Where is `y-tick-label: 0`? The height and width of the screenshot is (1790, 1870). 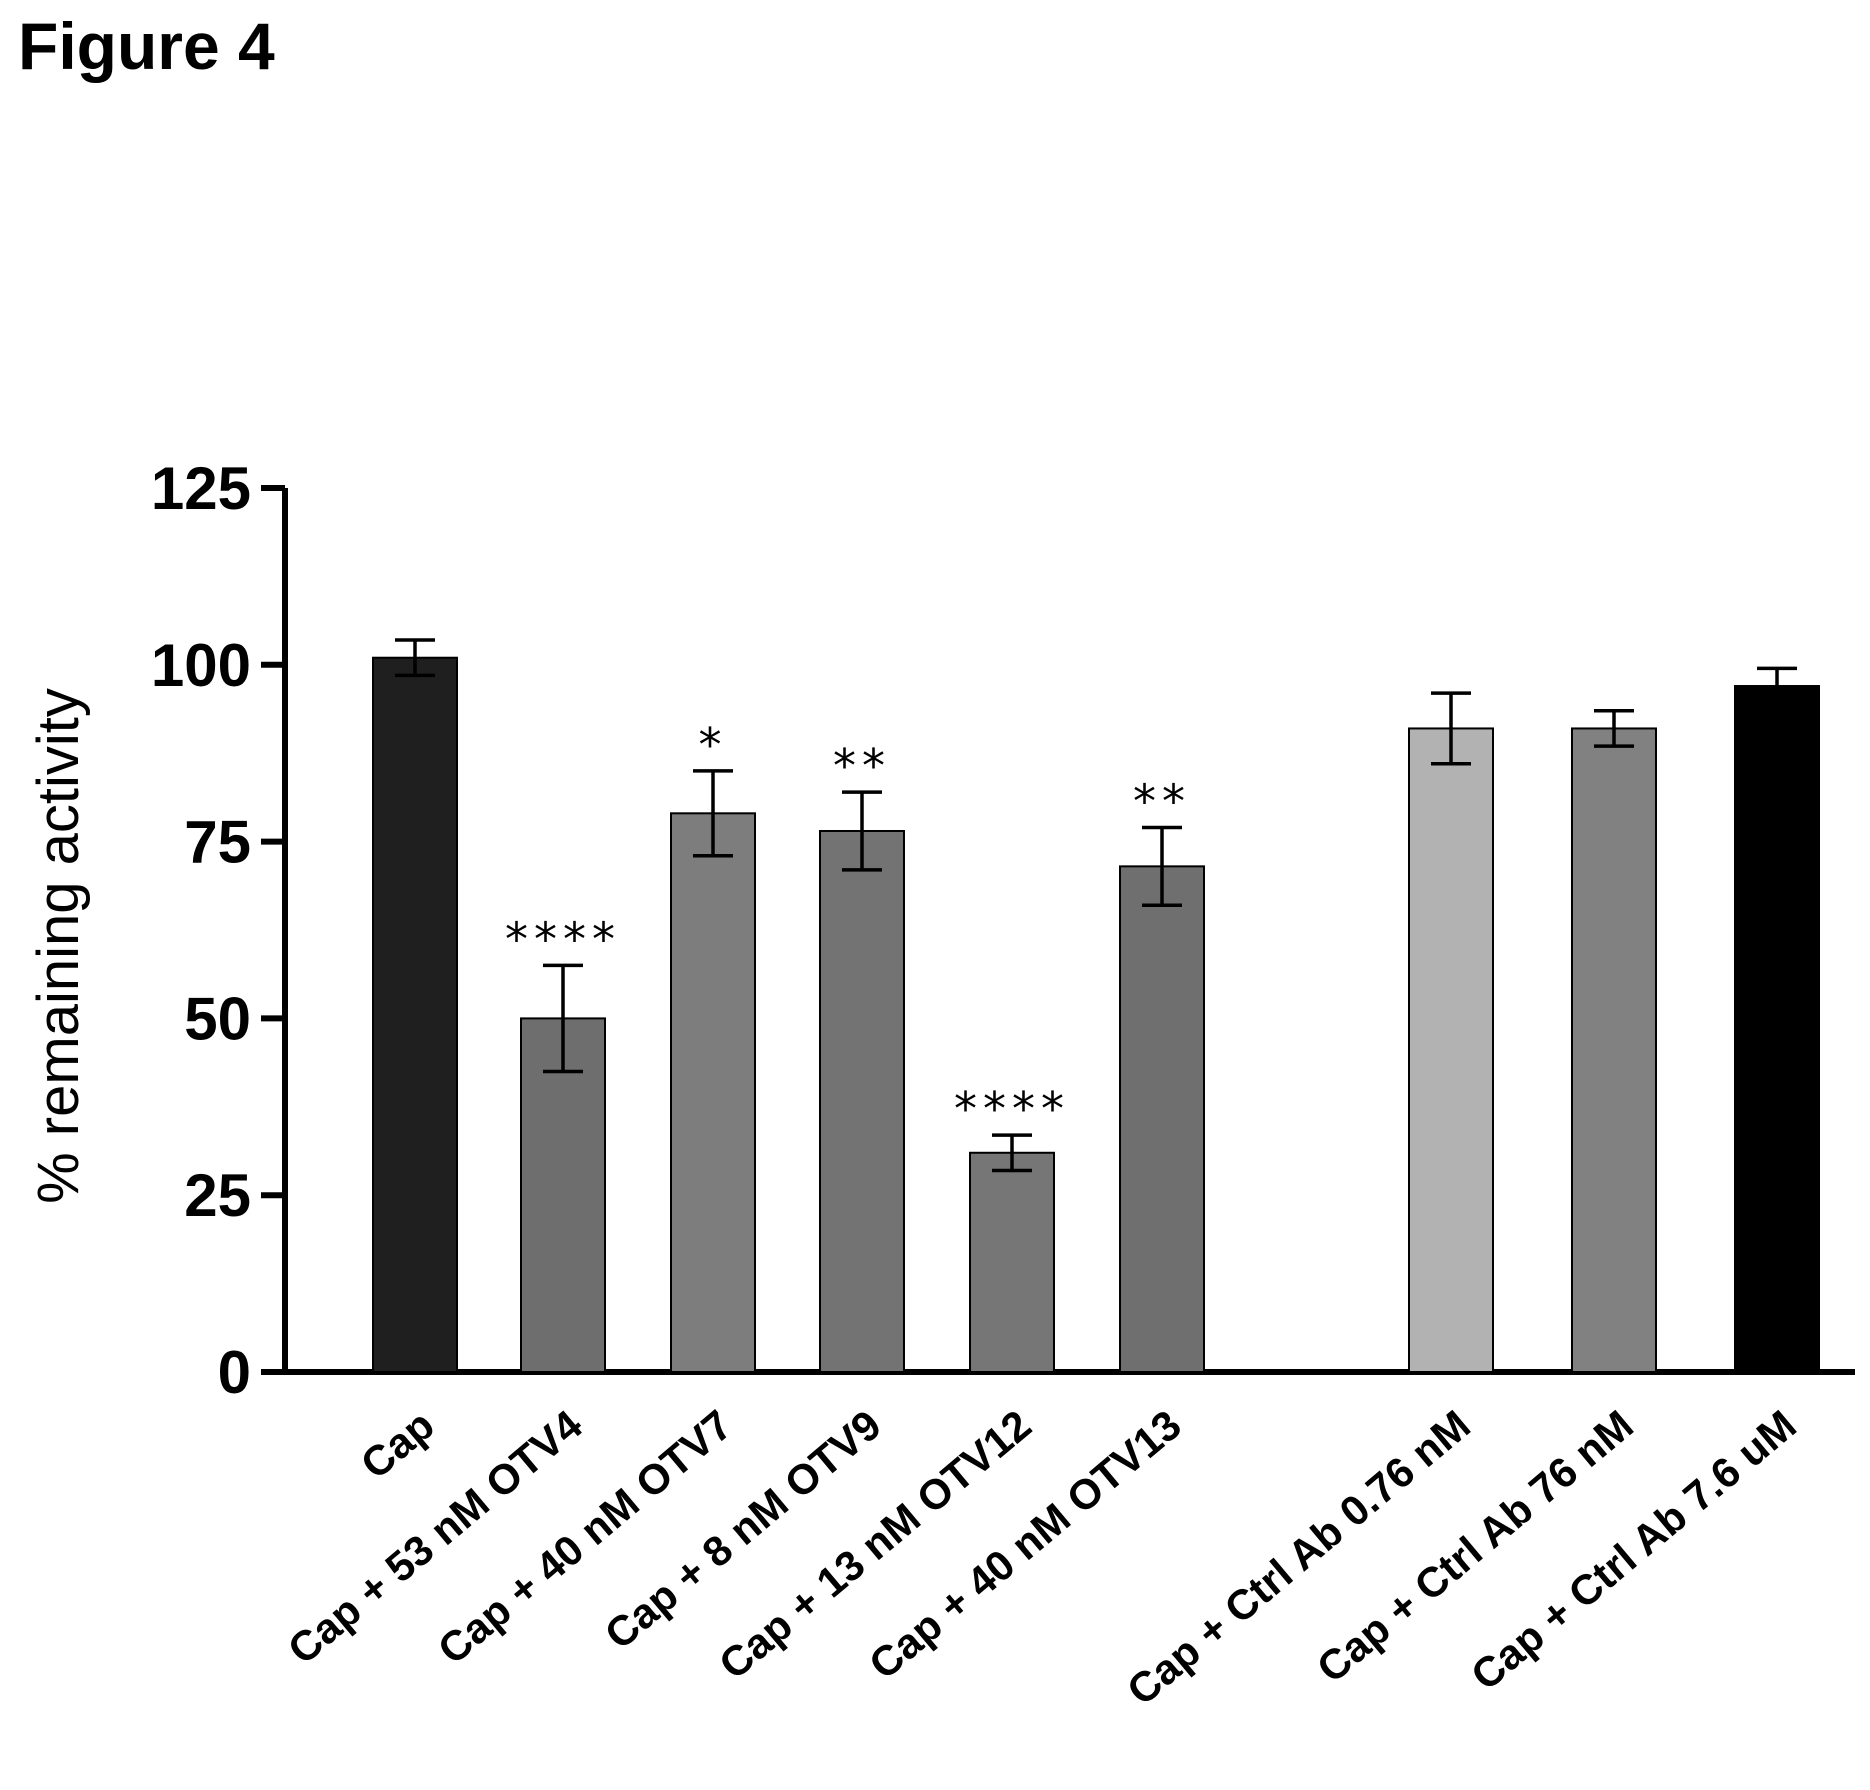
y-tick-label: 0 is located at coordinates (234, 1372).